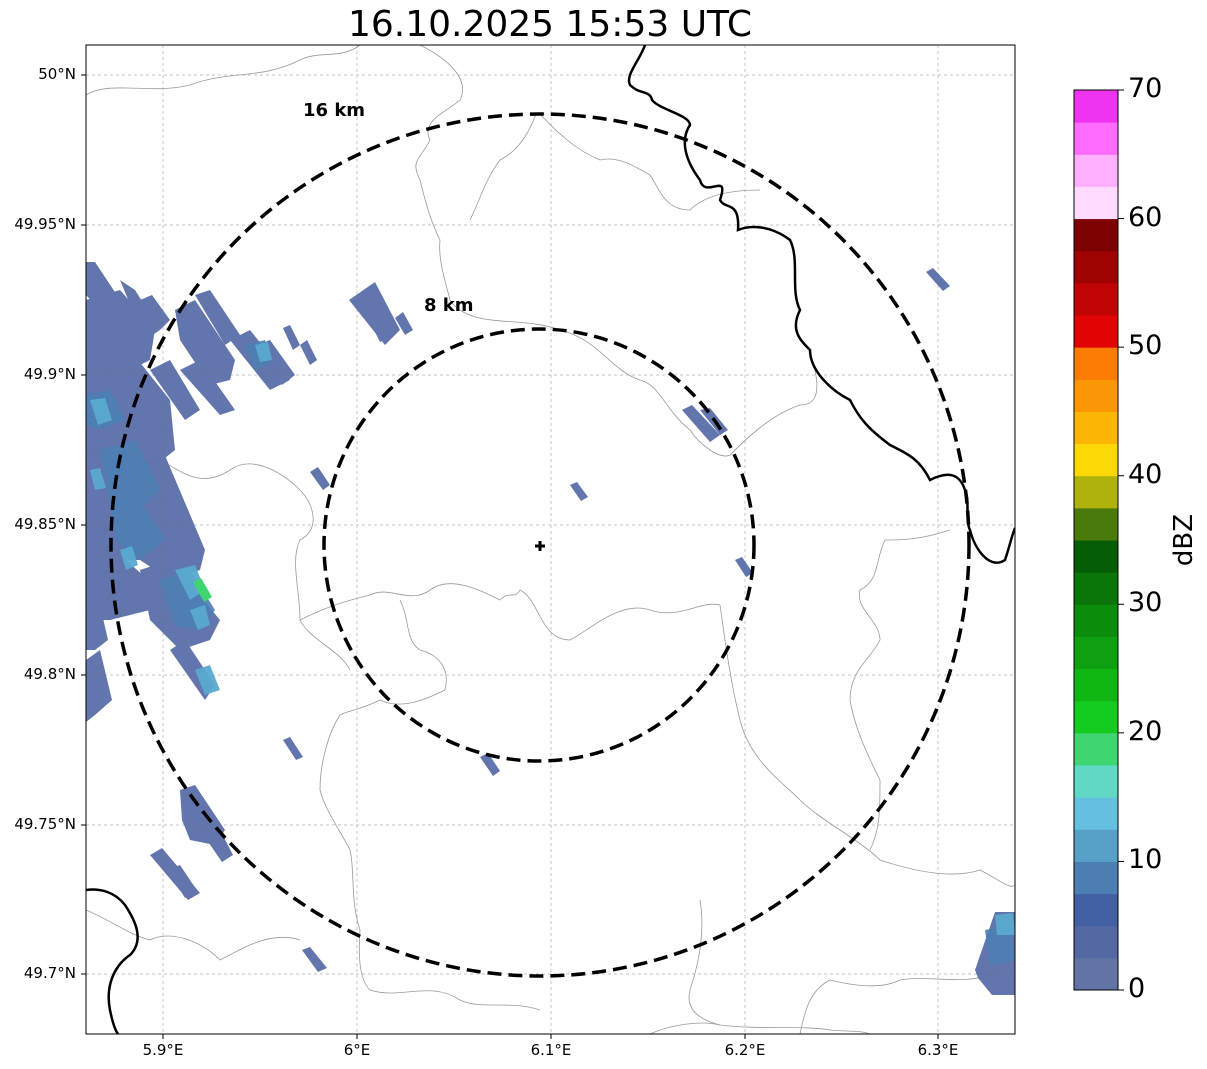 This screenshot has width=1207, height=1069. Describe the element at coordinates (1145, 346) in the screenshot. I see `colorbar-tick-label: 50` at that location.